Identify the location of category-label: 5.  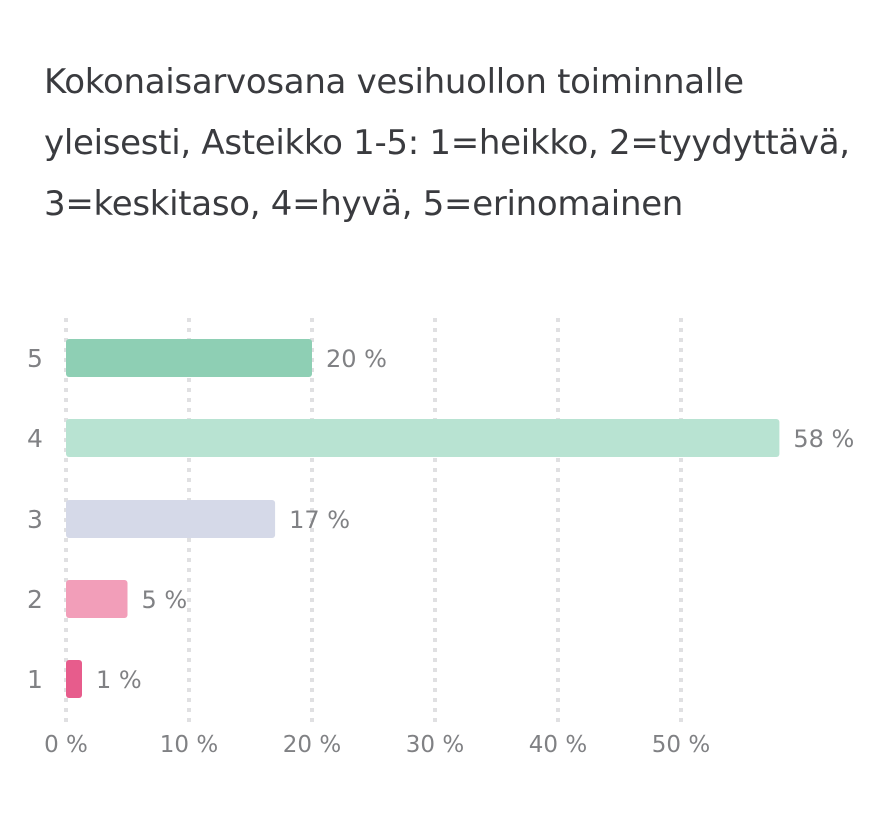
(35, 358).